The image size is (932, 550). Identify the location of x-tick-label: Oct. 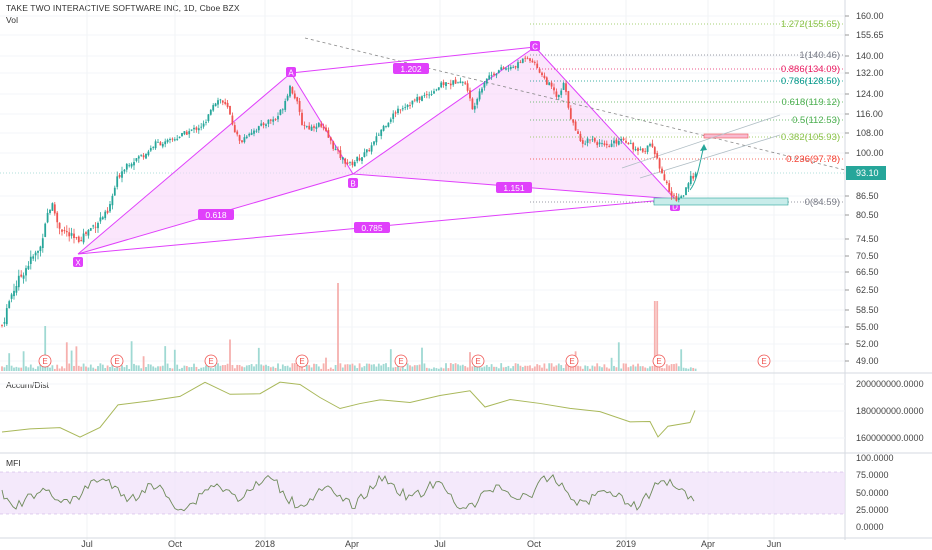
(175, 544).